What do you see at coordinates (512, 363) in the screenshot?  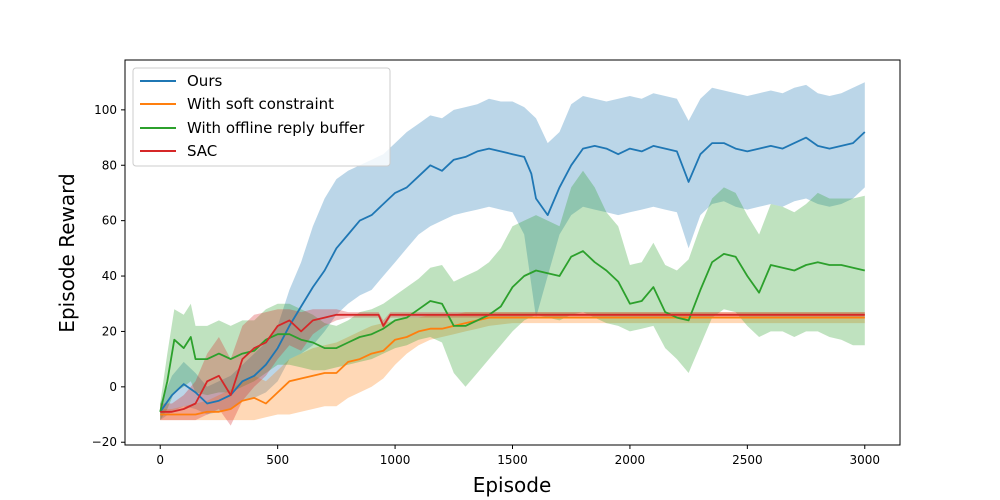 I see `line-sac` at bounding box center [512, 363].